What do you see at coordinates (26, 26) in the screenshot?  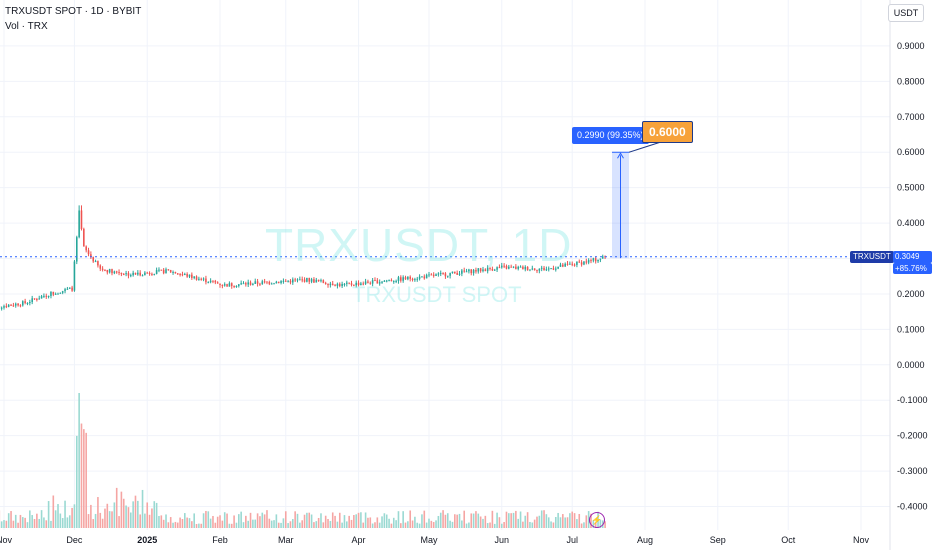 I see `volume-legend: Vol · TRX` at bounding box center [26, 26].